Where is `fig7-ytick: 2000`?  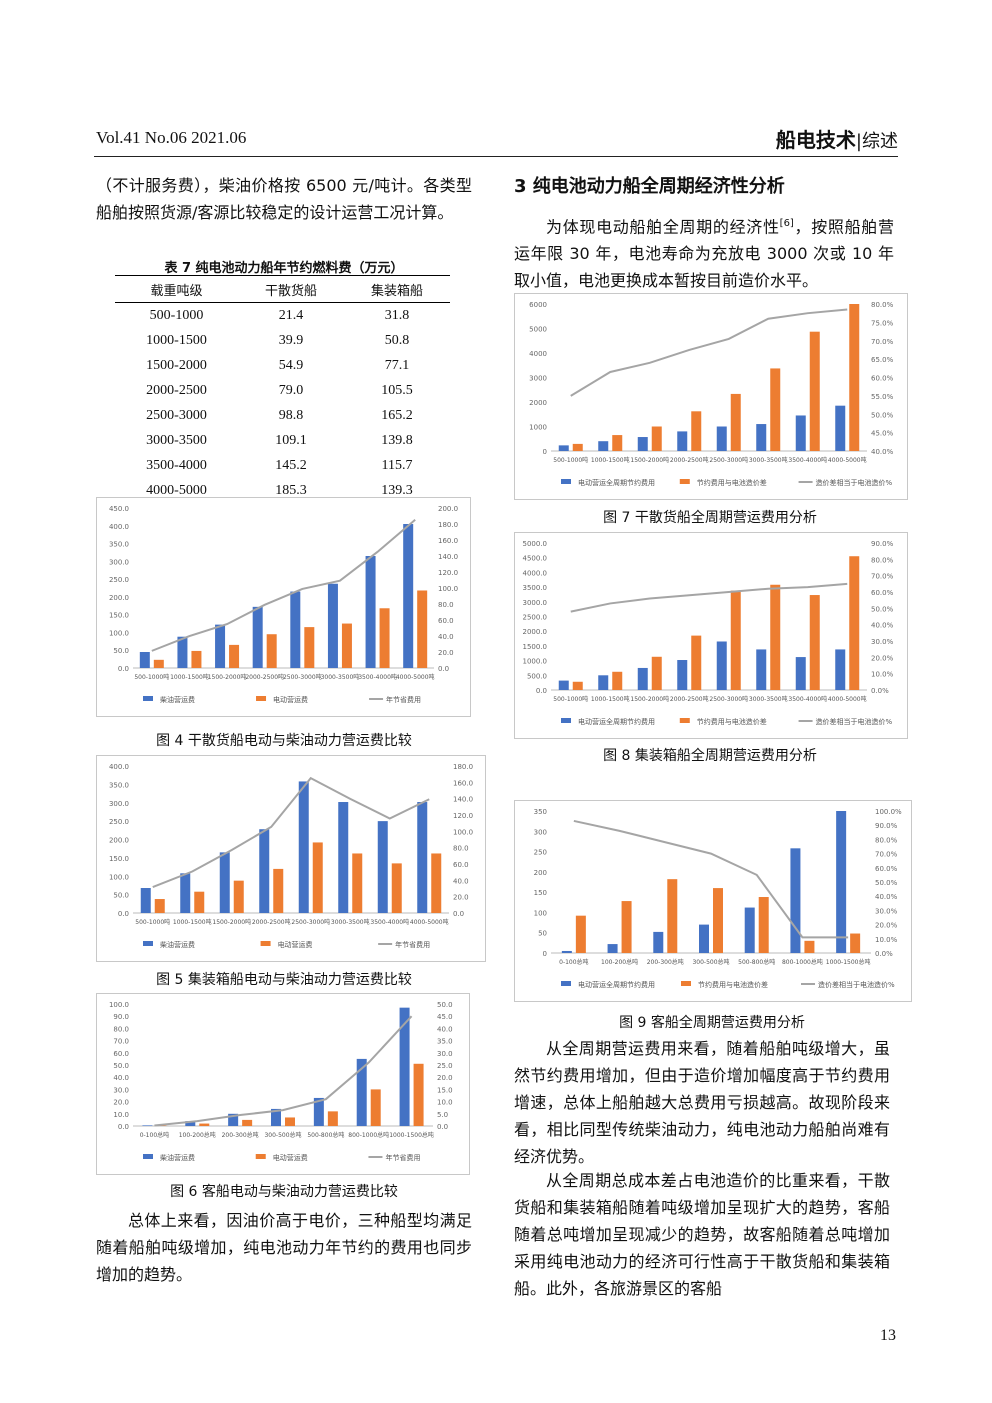 fig7-ytick: 2000 is located at coordinates (538, 403).